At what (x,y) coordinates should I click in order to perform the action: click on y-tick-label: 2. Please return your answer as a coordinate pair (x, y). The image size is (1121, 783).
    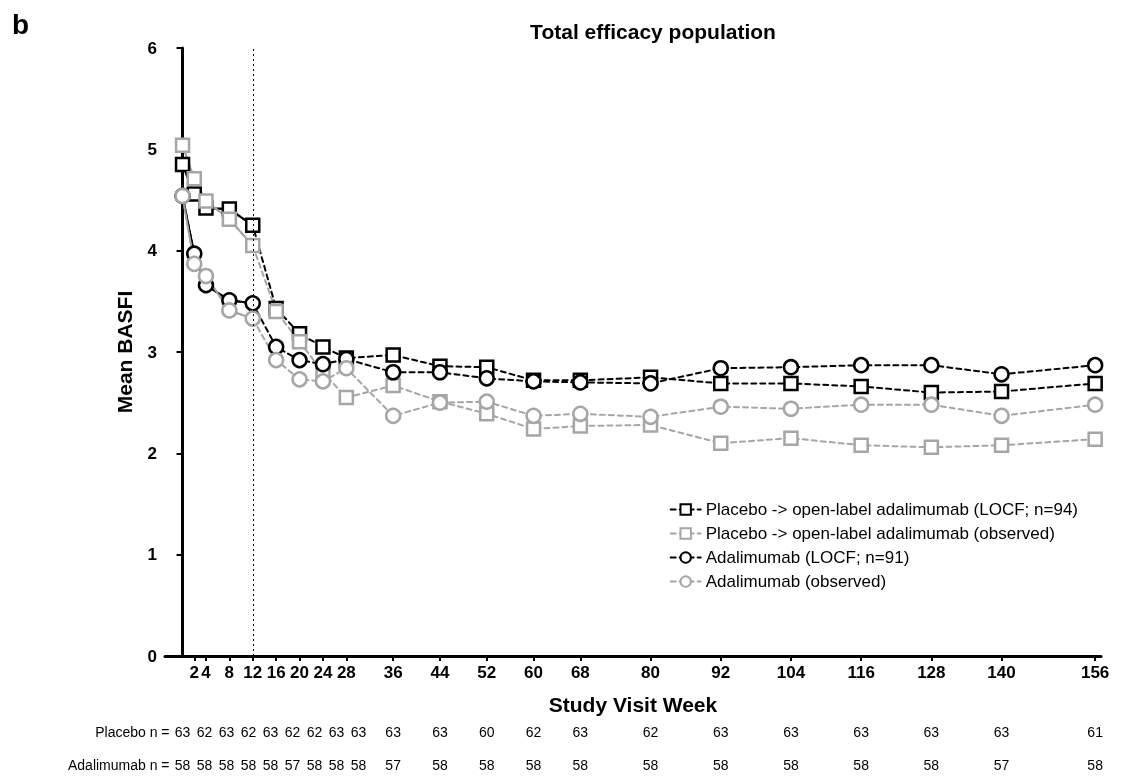
    Looking at the image, I should click on (152, 453).